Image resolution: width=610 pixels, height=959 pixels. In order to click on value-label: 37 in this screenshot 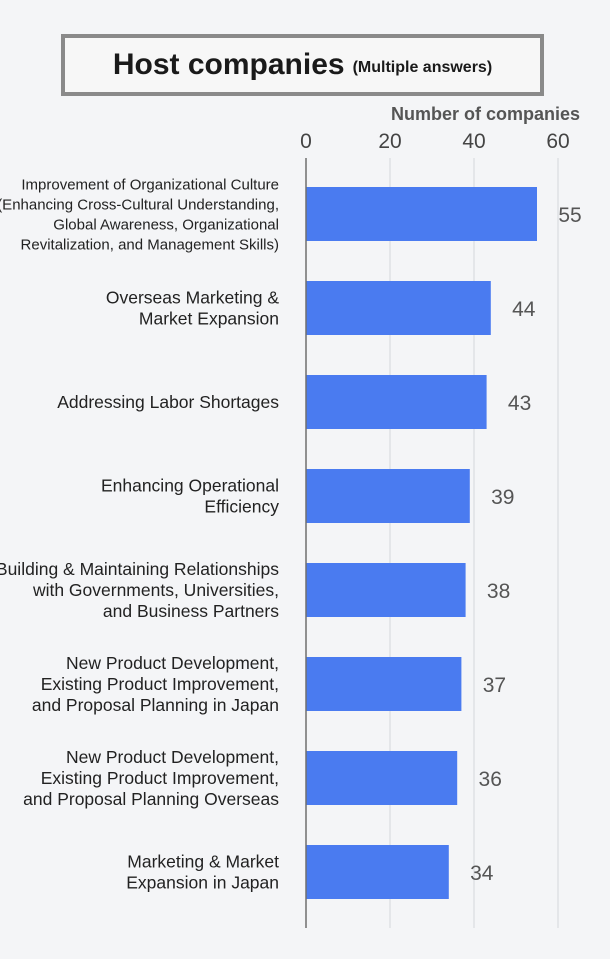, I will do `click(494, 685)`.